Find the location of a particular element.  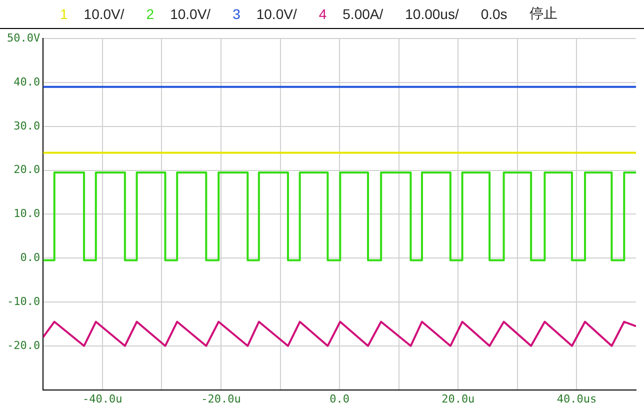

text: 5.00A/ is located at coordinates (363, 14).